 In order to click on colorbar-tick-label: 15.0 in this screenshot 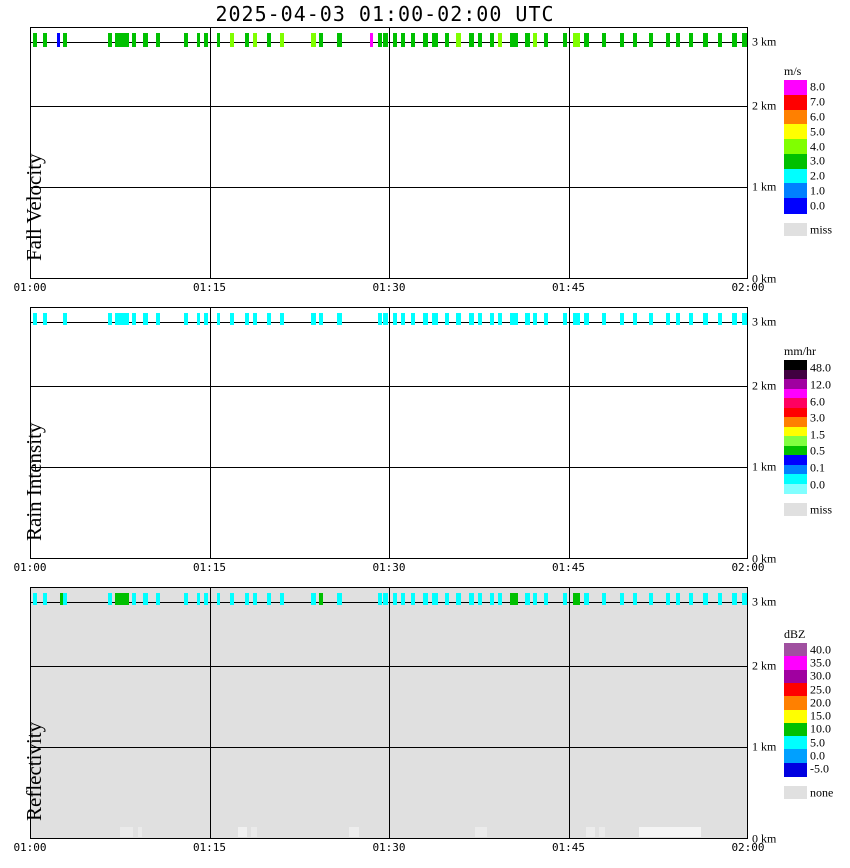, I will do `click(820, 715)`.